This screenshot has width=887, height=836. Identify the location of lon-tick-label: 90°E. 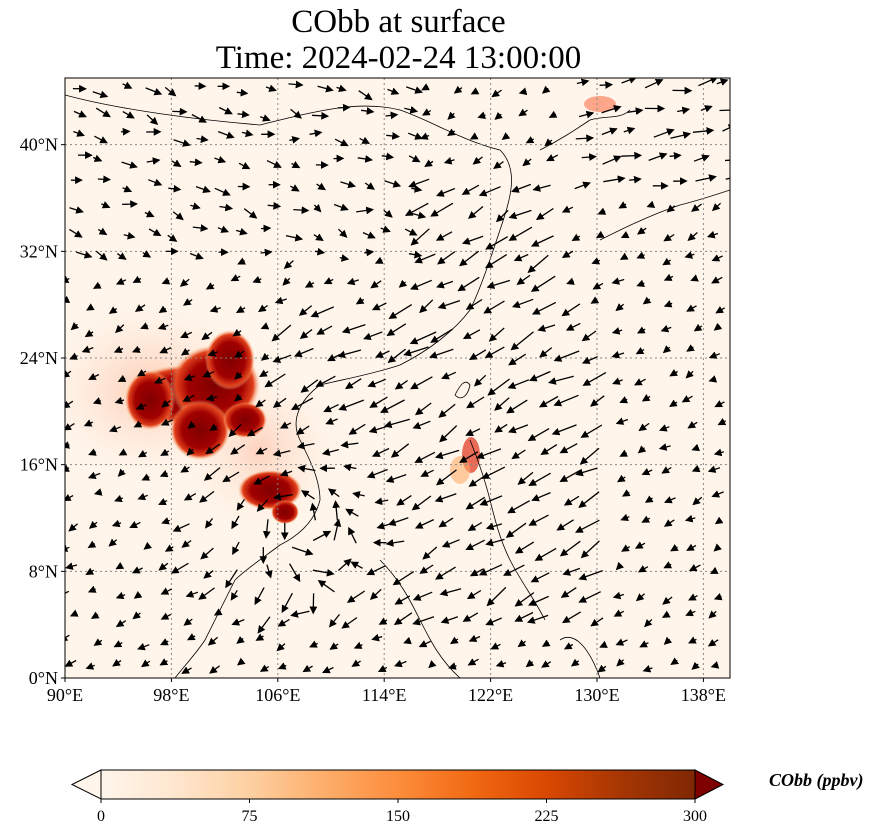
(65, 695).